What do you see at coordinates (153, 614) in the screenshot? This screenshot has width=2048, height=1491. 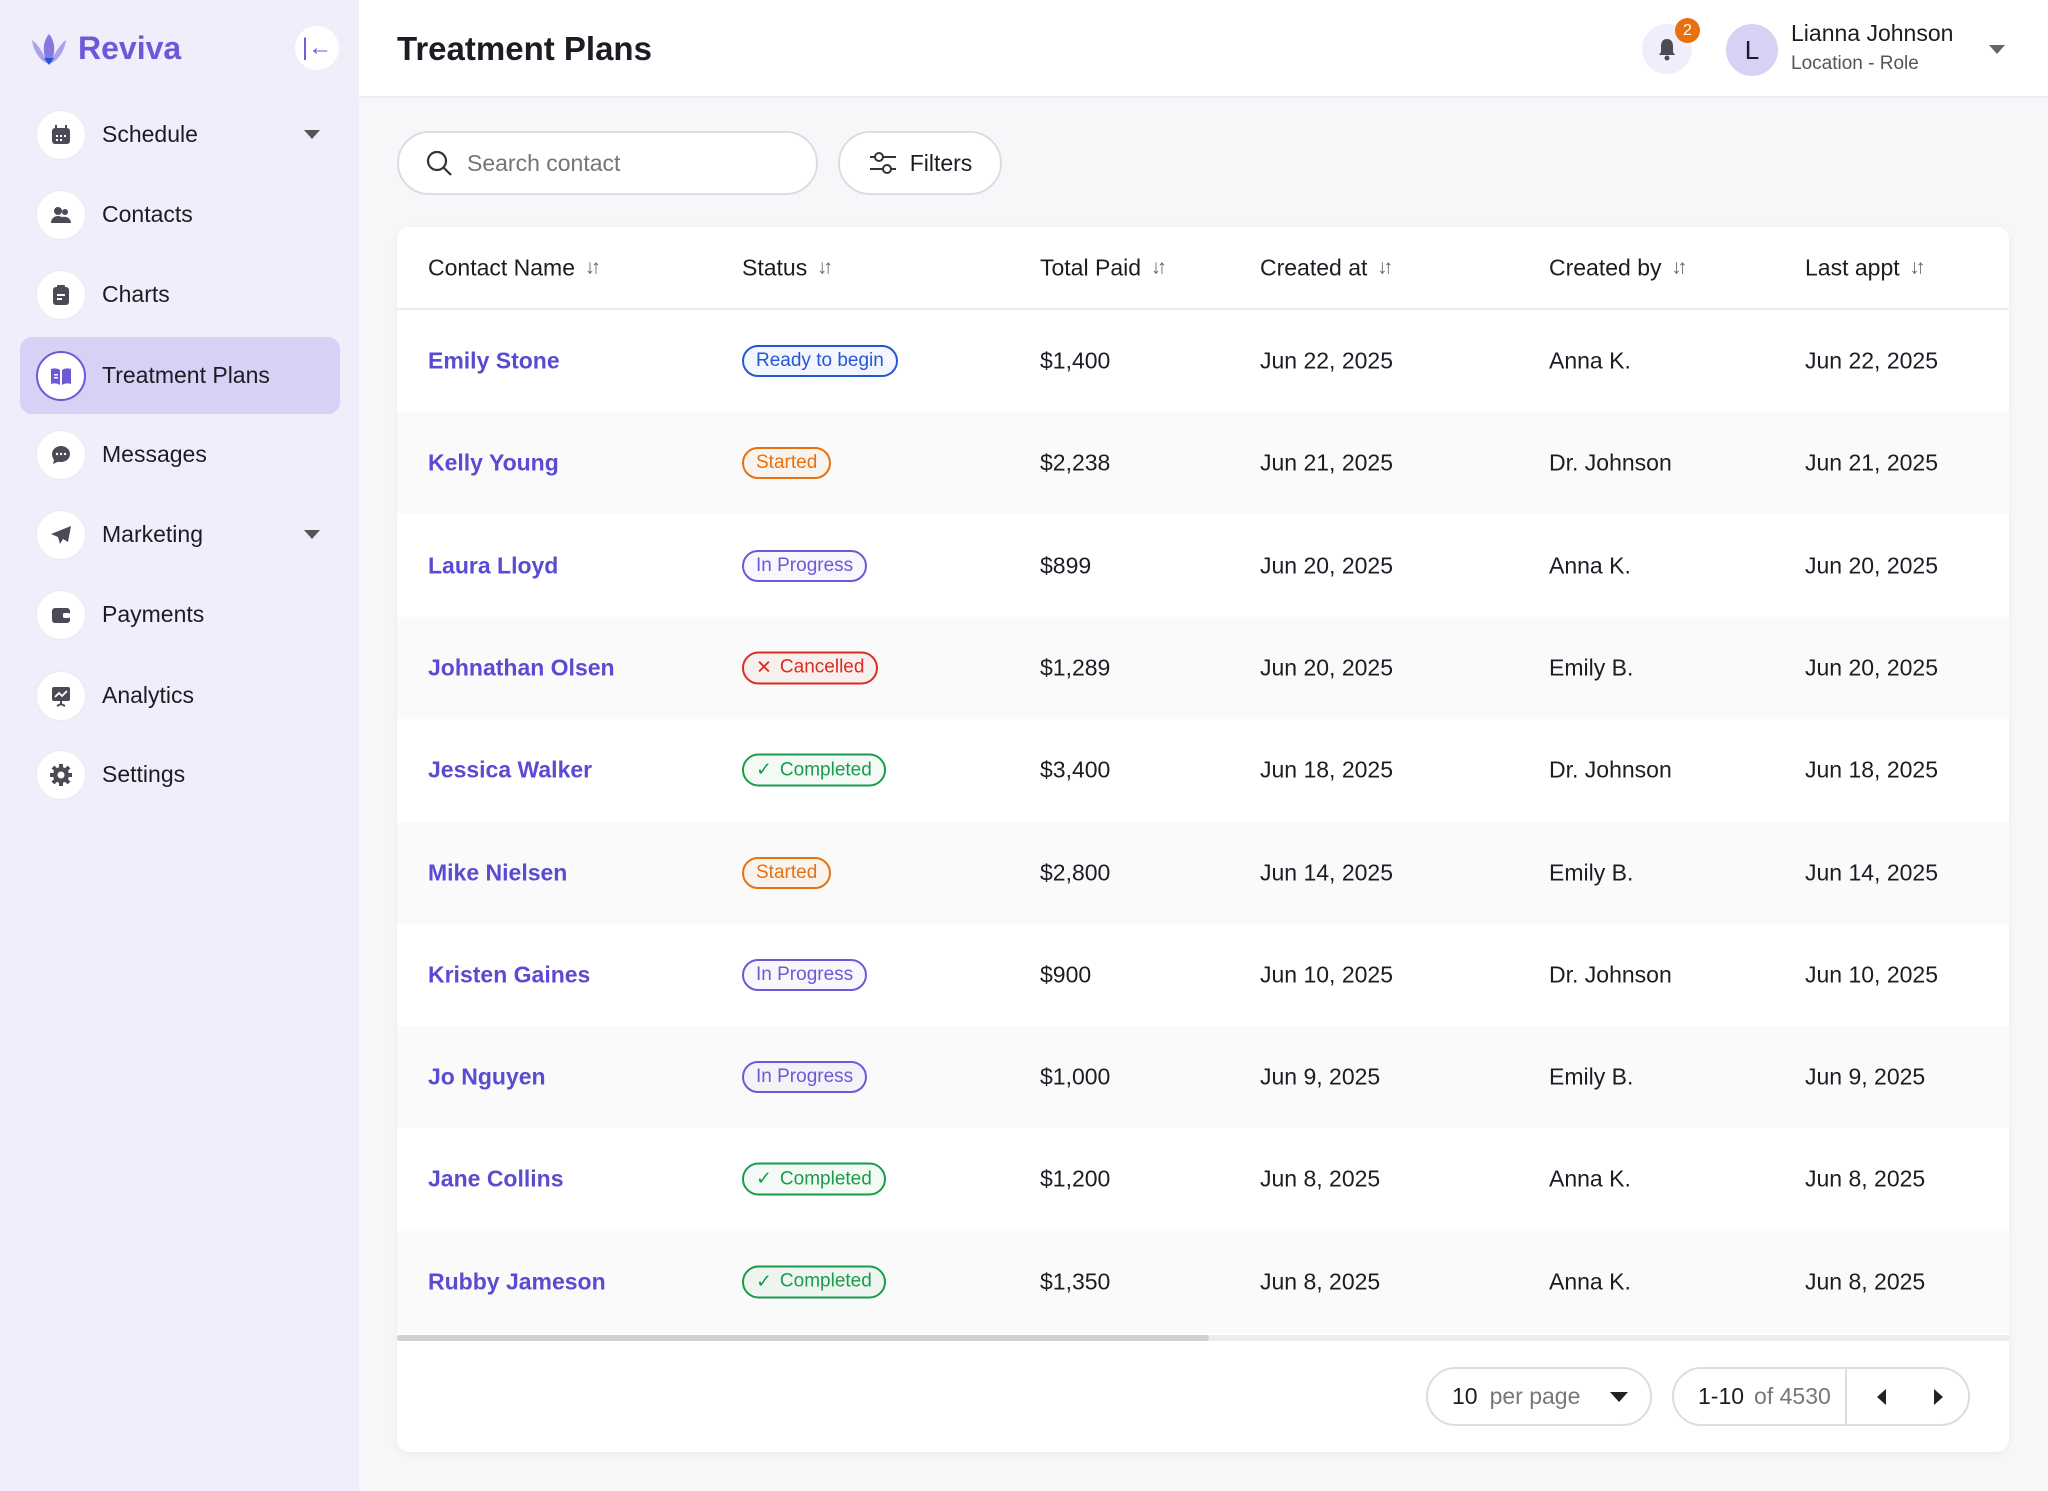 I see `sidebar-item-label: Payments` at bounding box center [153, 614].